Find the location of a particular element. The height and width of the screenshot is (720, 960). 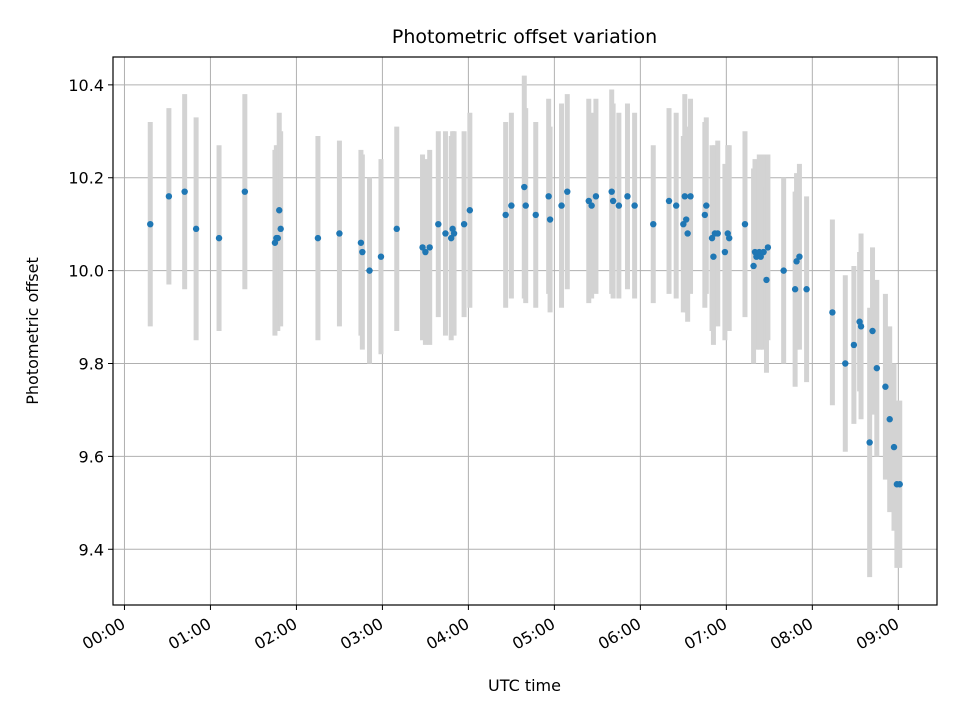

y-tick-label: 10.2 is located at coordinates (86, 178).